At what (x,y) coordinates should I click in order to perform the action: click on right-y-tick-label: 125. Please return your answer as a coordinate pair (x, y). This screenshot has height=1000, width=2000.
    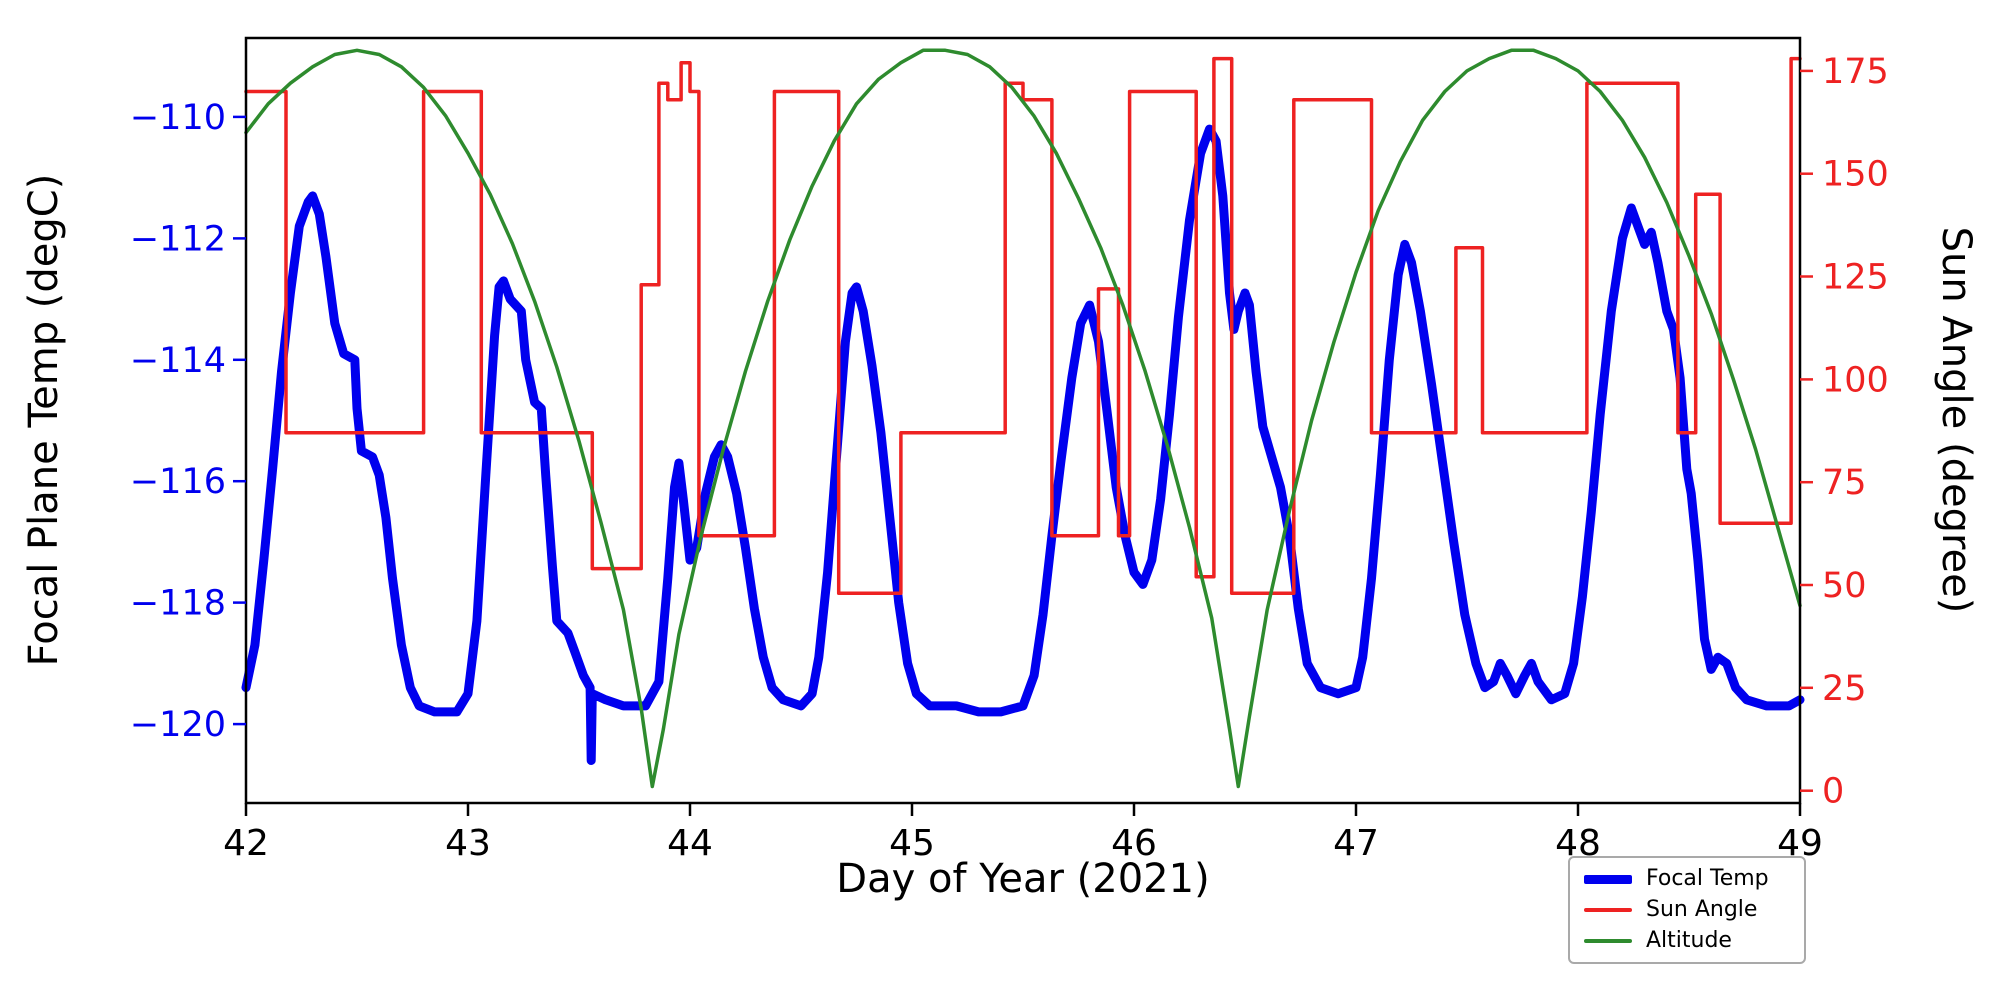
    Looking at the image, I should click on (1855, 278).